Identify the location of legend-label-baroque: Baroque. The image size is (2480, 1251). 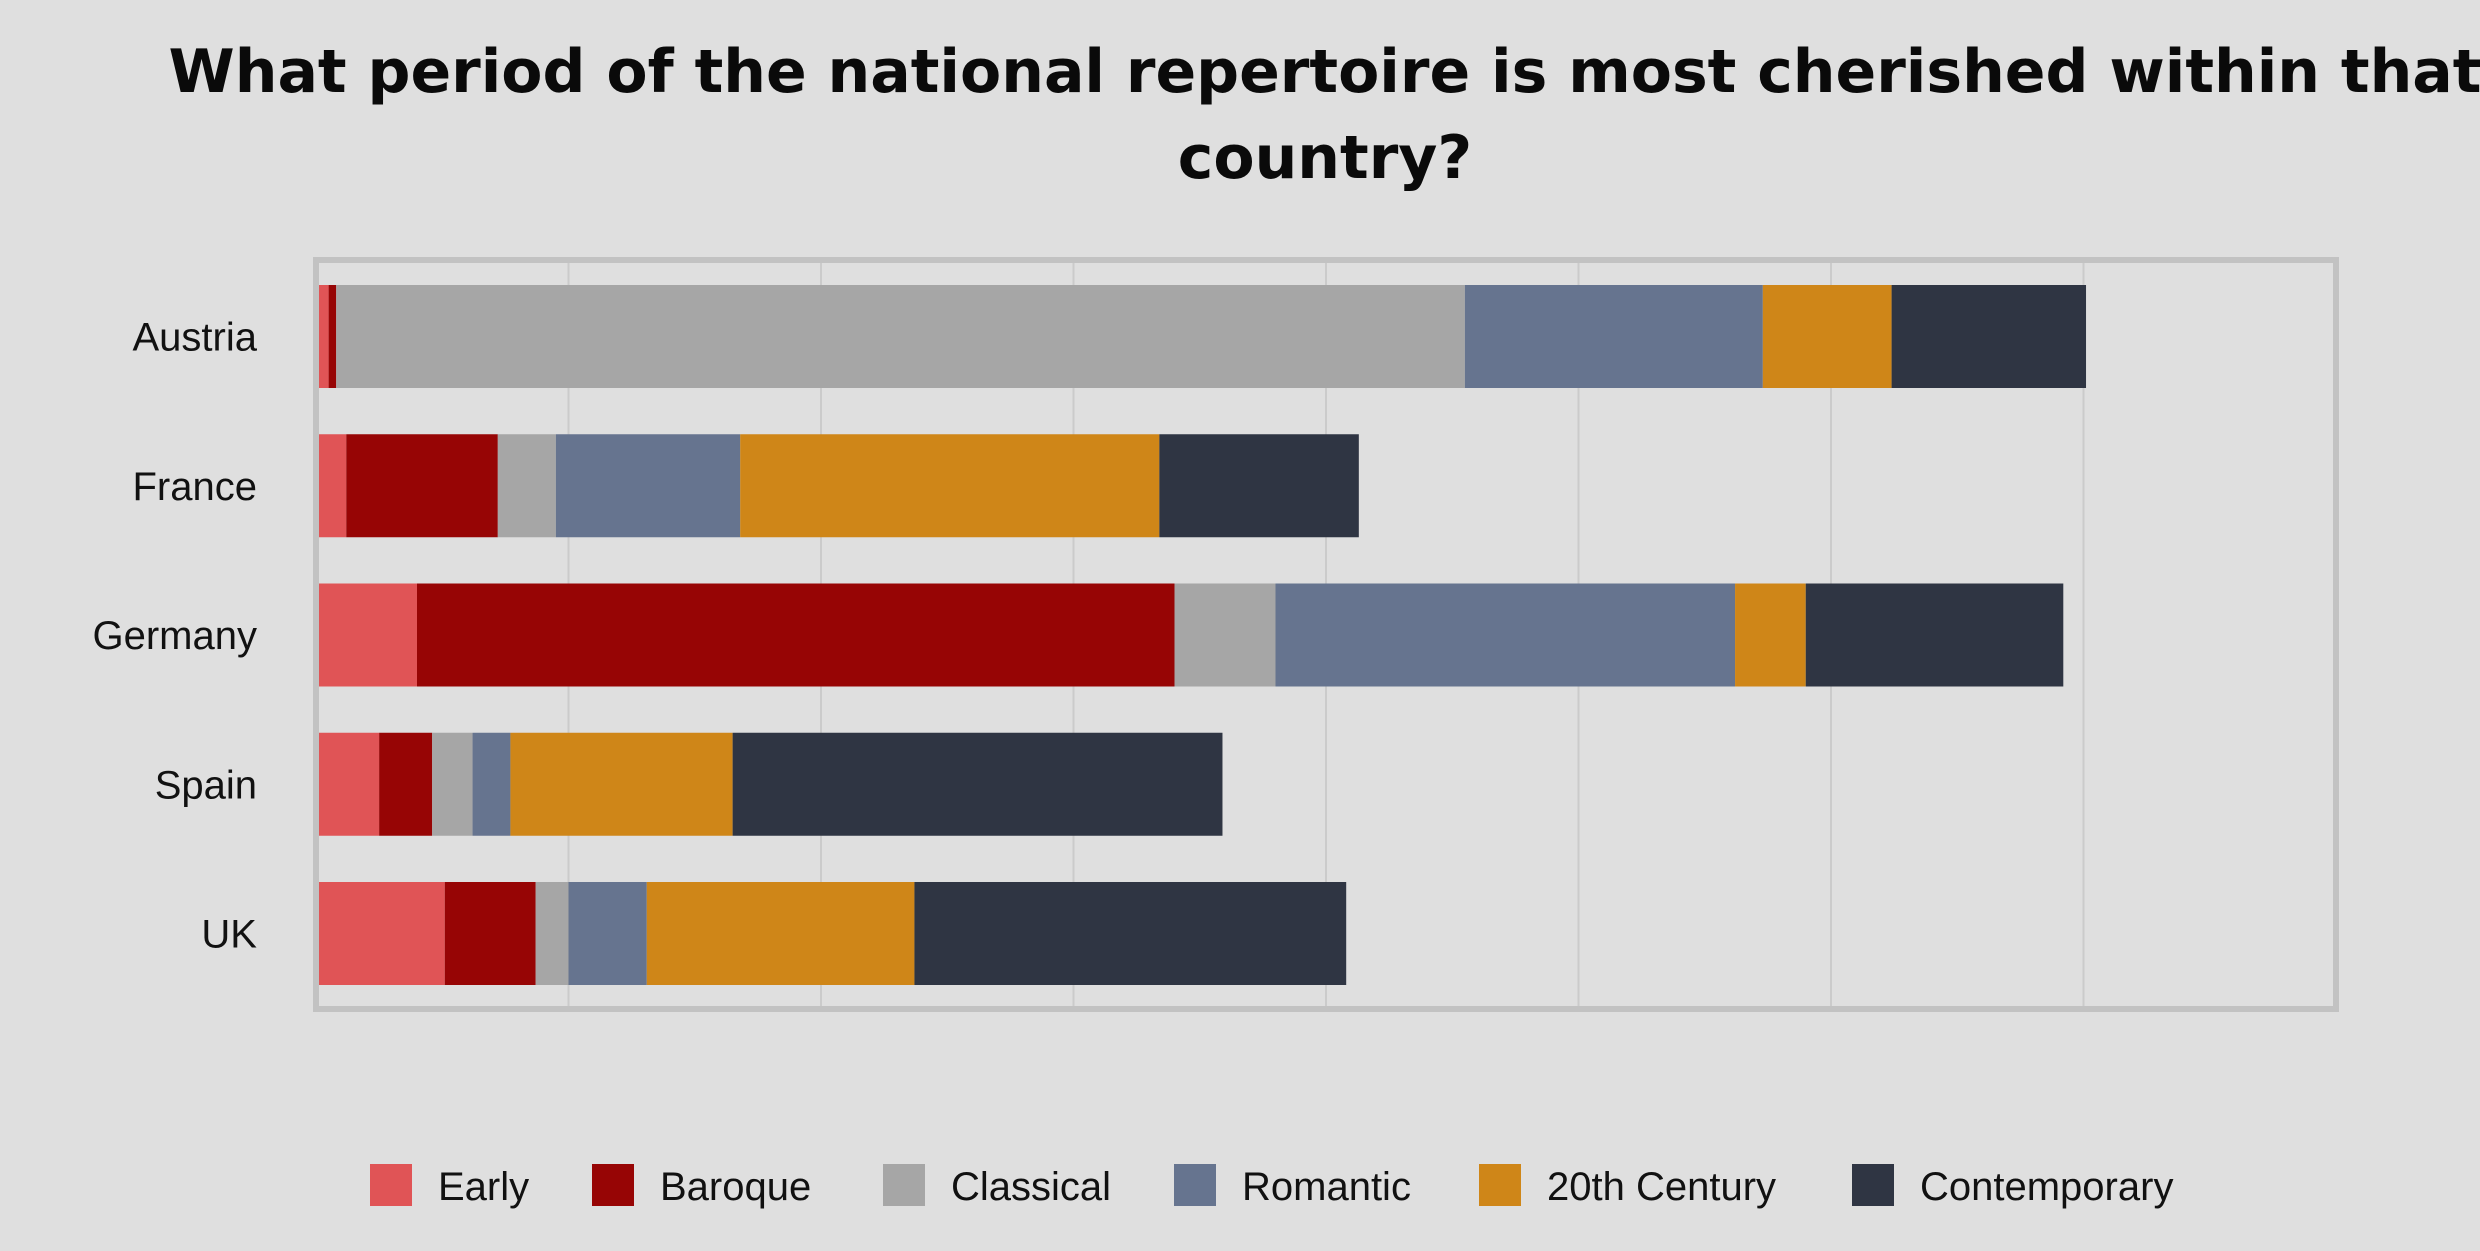
(735, 1187).